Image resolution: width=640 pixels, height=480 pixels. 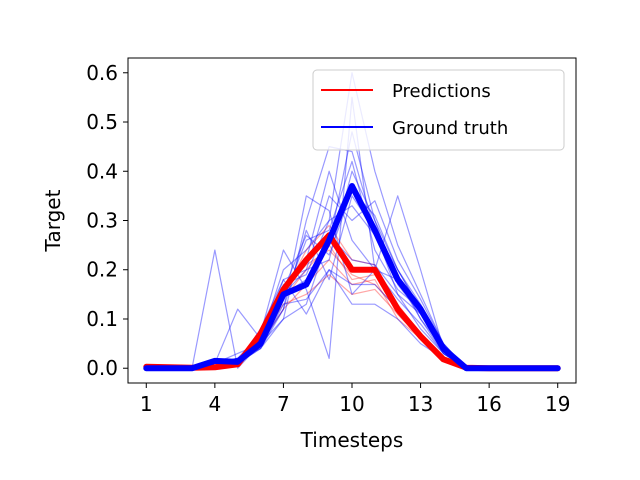 I want to click on legend: Predictions Ground truth, so click(x=438, y=110).